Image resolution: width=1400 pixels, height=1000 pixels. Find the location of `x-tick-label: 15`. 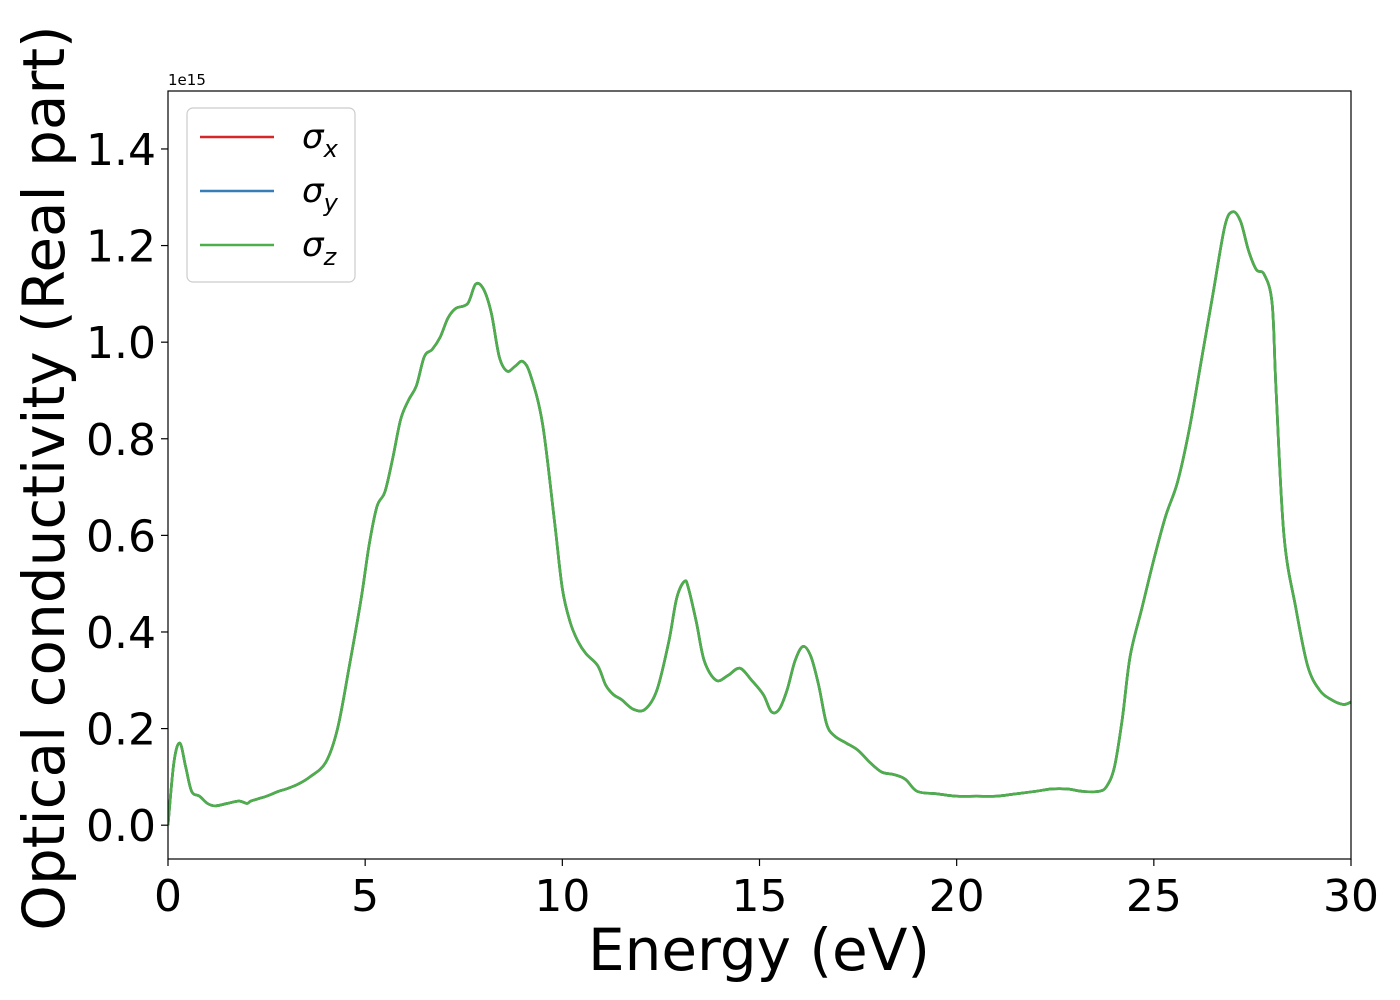

x-tick-label: 15 is located at coordinates (760, 896).